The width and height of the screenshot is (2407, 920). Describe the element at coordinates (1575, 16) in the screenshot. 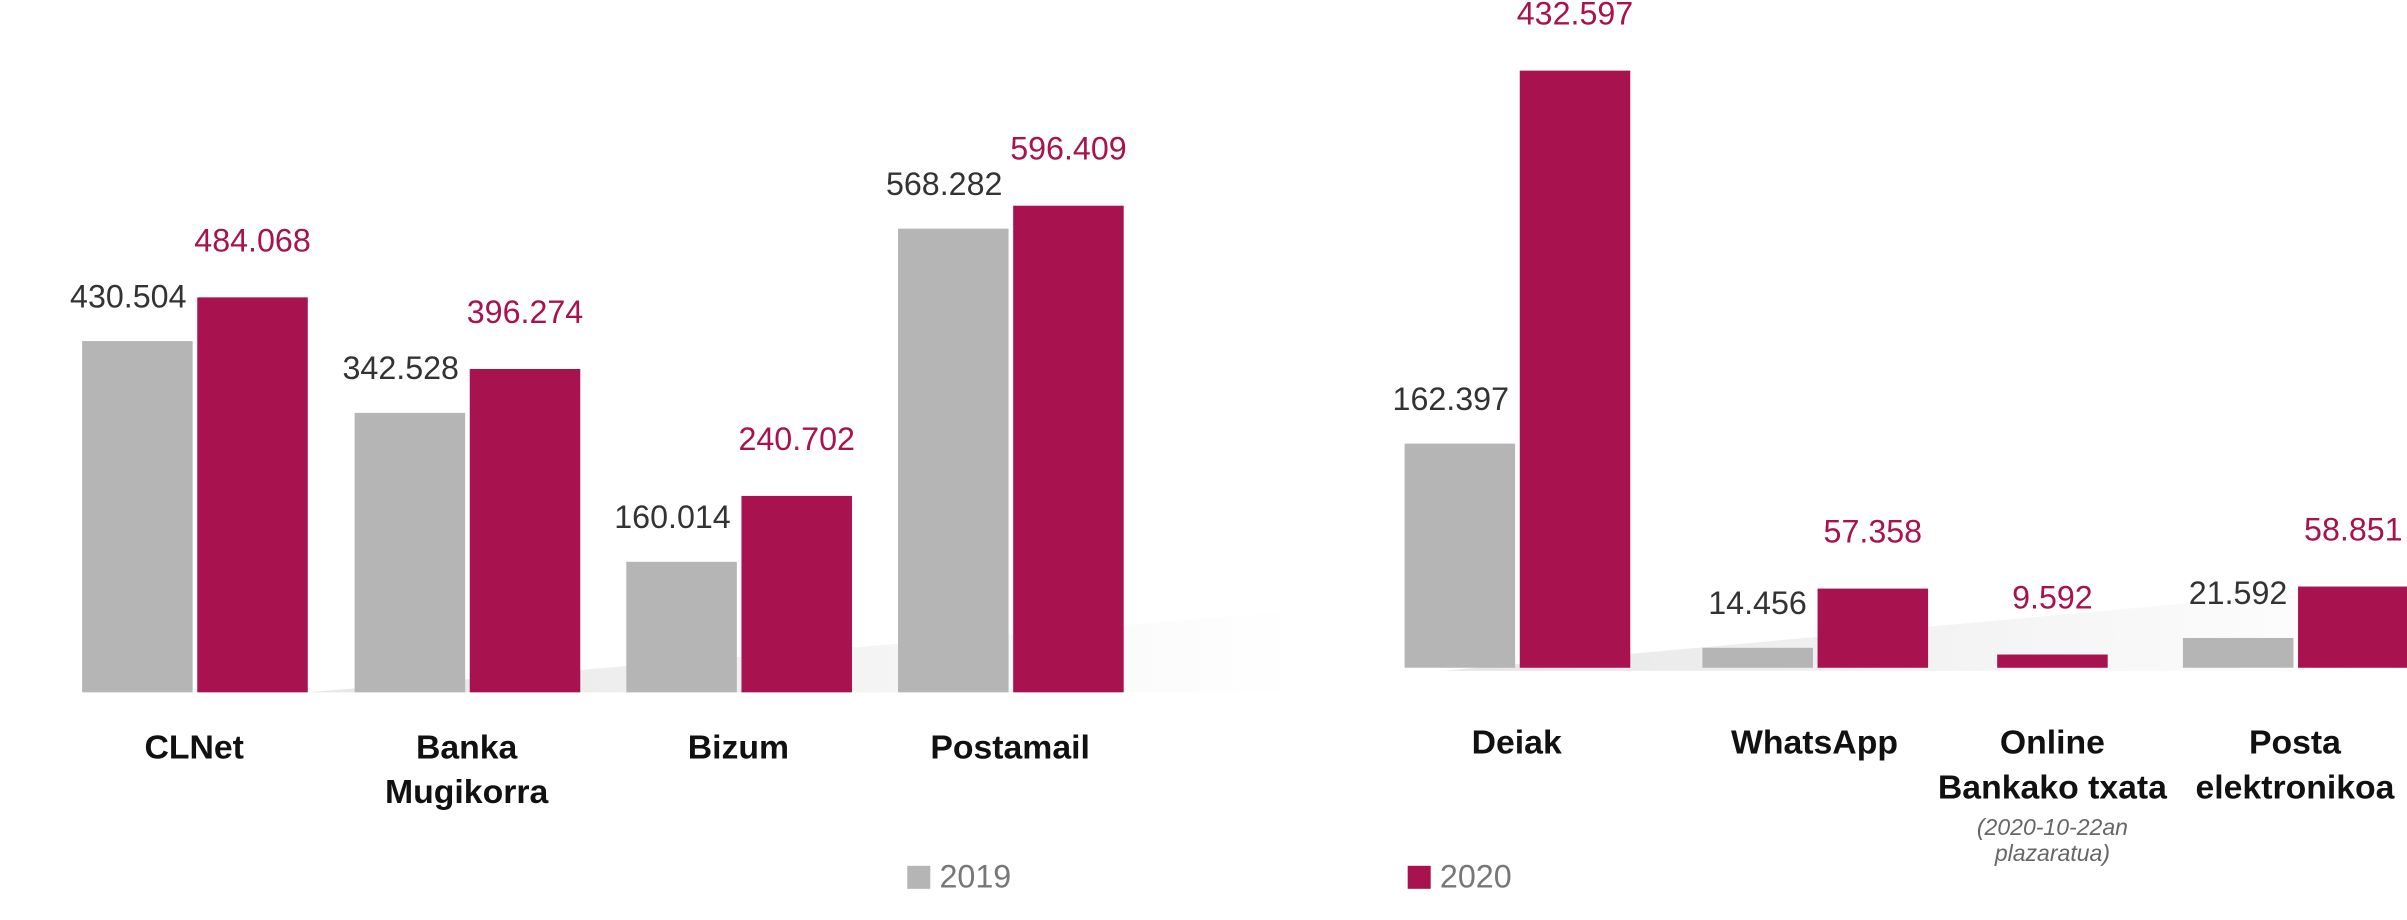

I see `value-label: 432.597` at that location.